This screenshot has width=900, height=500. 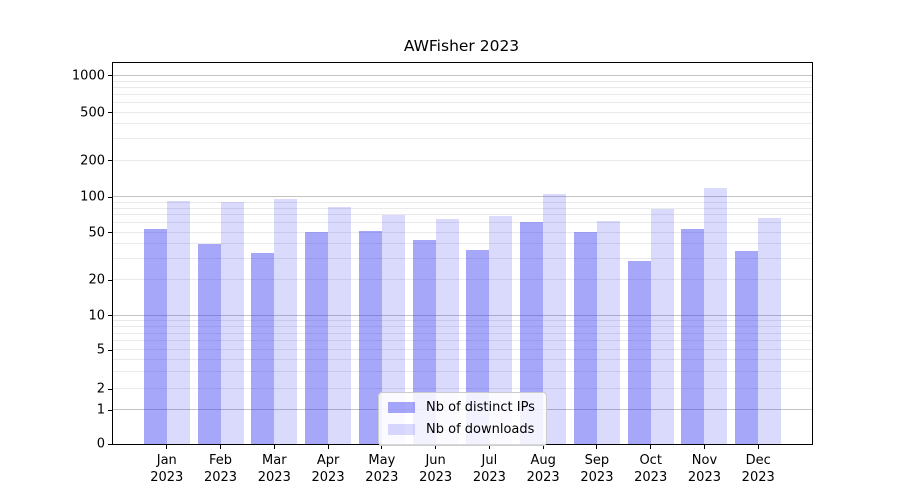 What do you see at coordinates (480, 407) in the screenshot?
I see `legend-label-distinct-ips: Nb of distinct IPs` at bounding box center [480, 407].